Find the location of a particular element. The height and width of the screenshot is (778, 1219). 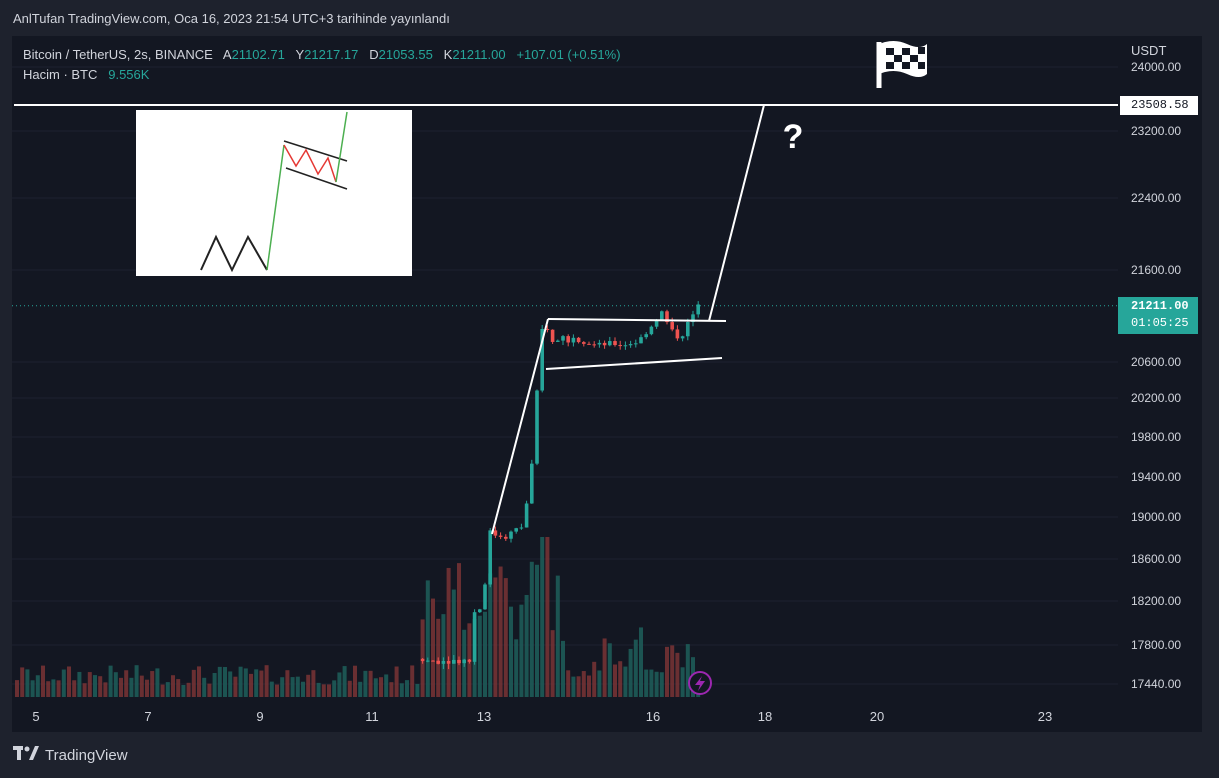

low-value: 21053.55 is located at coordinates (405, 54).